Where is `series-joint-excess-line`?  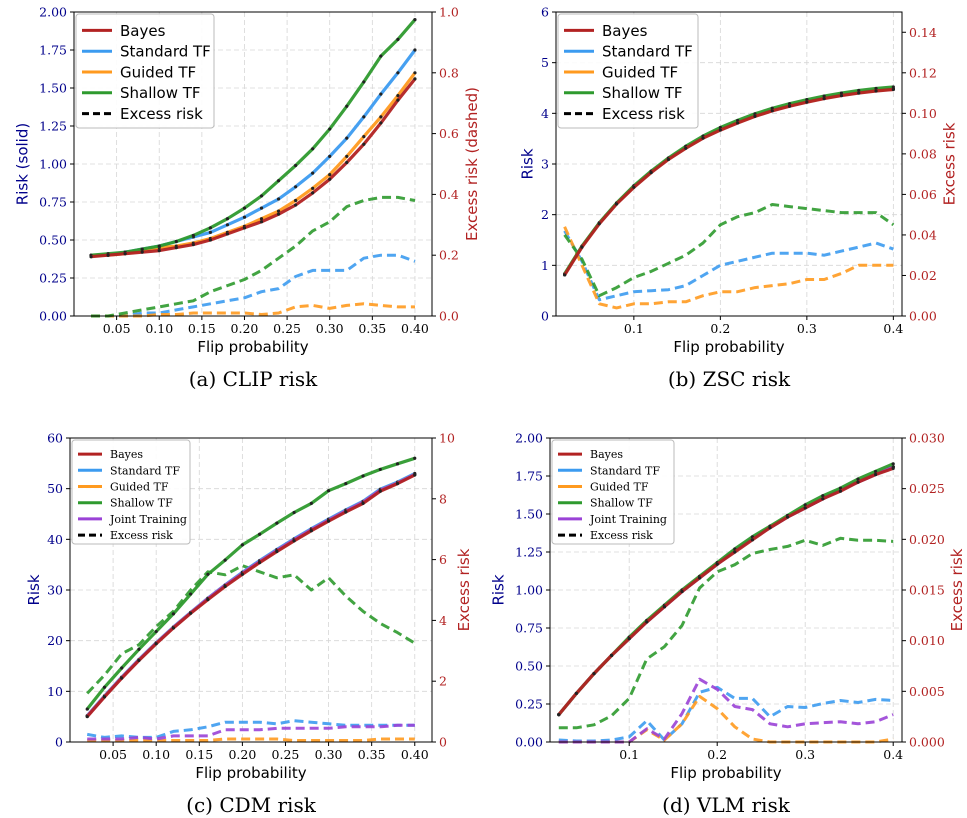
series-joint-excess-line is located at coordinates (726, 710).